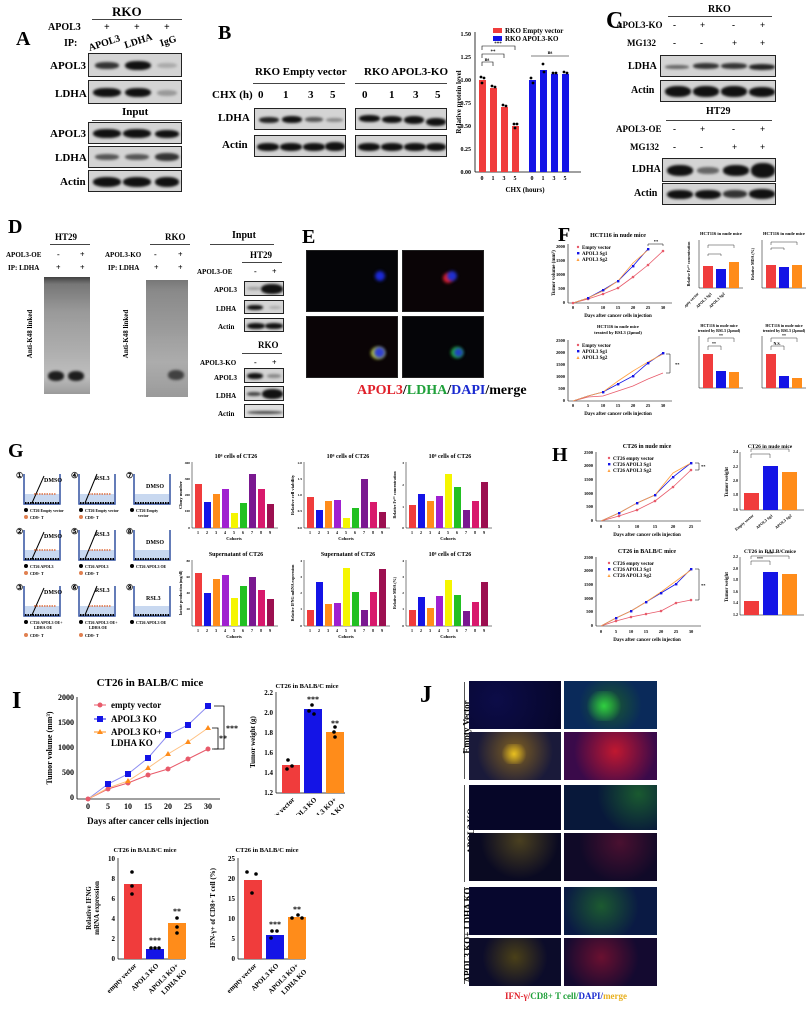 Image resolution: width=811 pixels, height=1010 pixels. I want to click on timepoint: 1, so click(286, 95).